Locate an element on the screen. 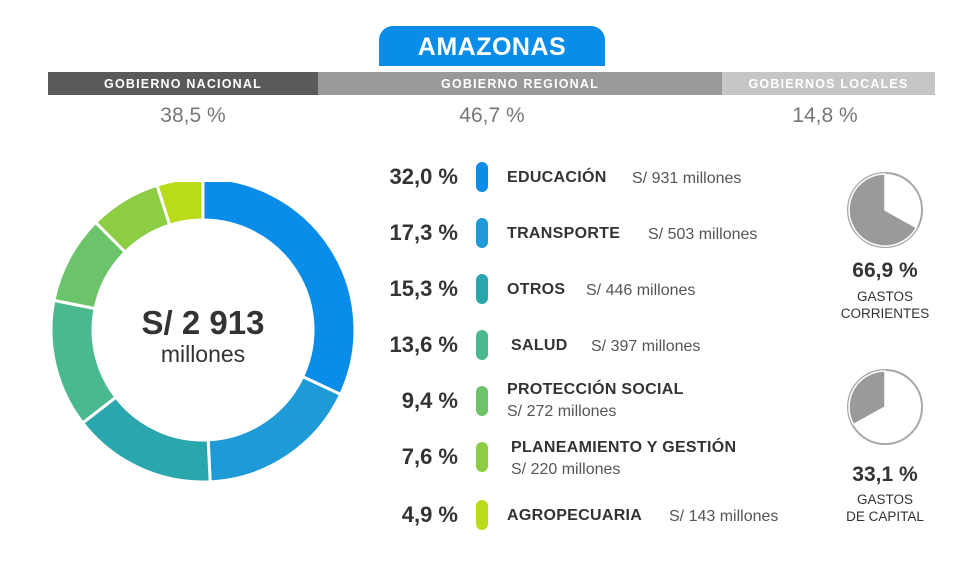 Image resolution: width=968 pixels, height=576 pixels. gov-local-percent: 14,8 % is located at coordinates (825, 115).